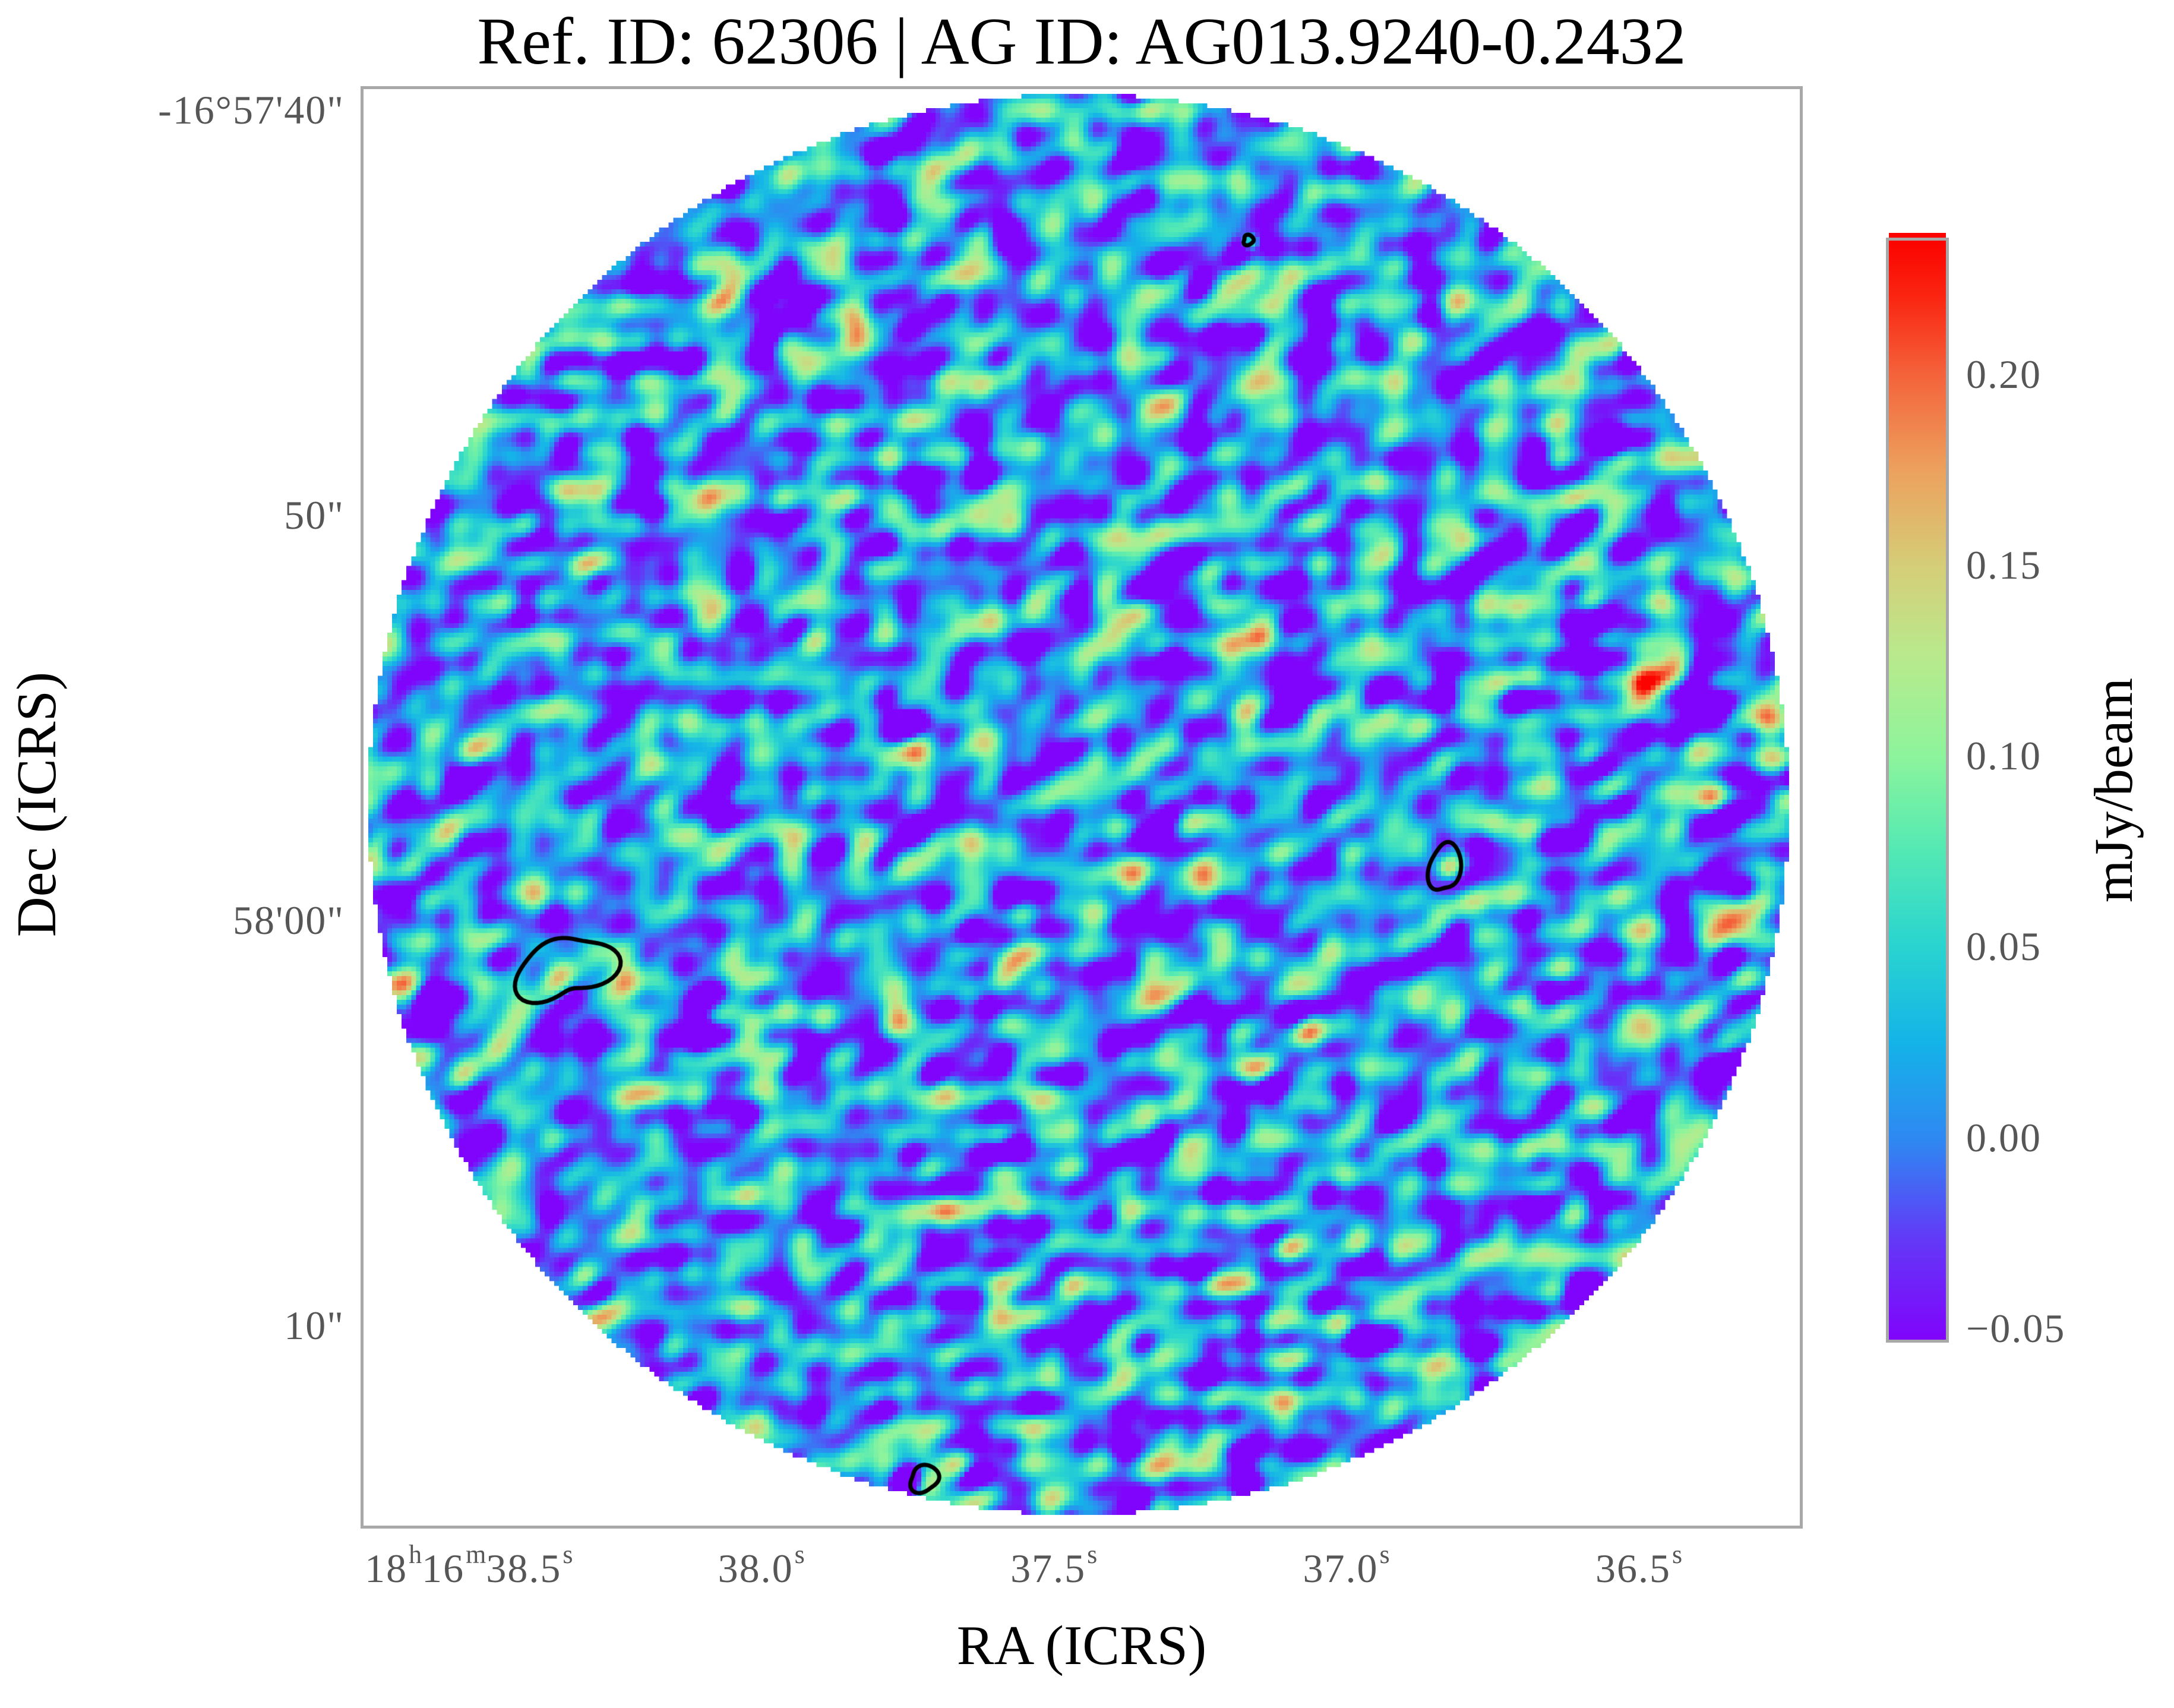 The height and width of the screenshot is (1708, 2174). I want to click on x-tick-value: 36.5, so click(1633, 1569).